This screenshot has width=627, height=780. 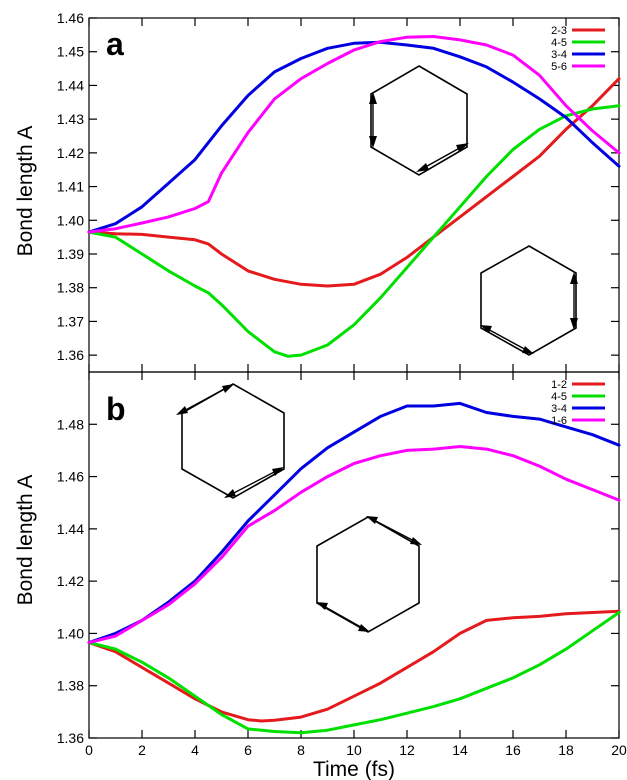 What do you see at coordinates (70, 187) in the screenshot?
I see `y-tick-label: 1.41` at bounding box center [70, 187].